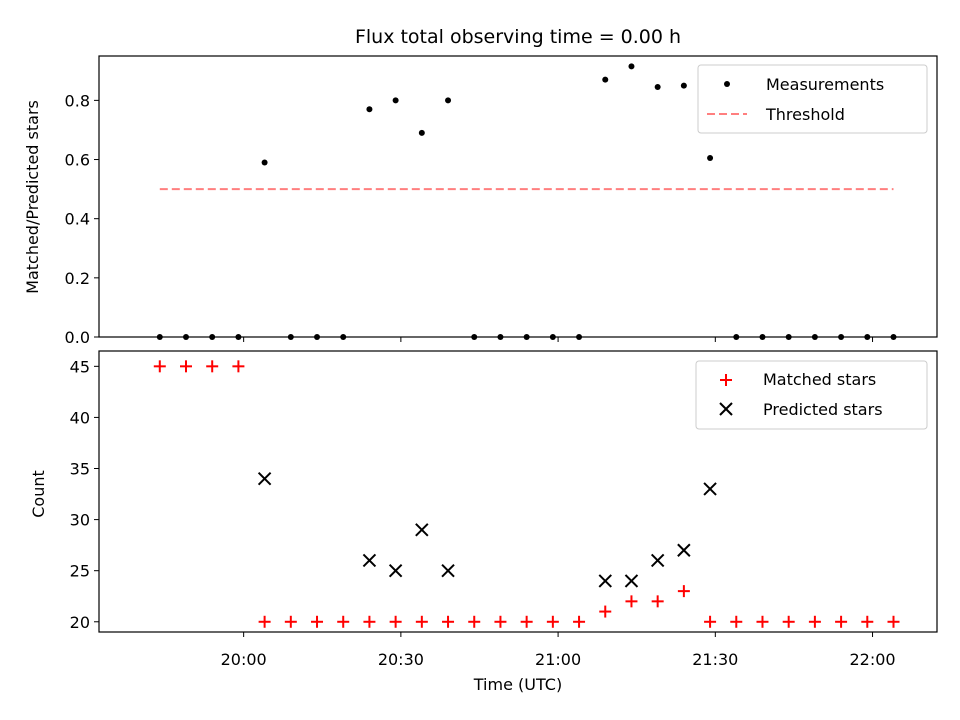 The height and width of the screenshot is (720, 960). Describe the element at coordinates (819, 379) in the screenshot. I see `legend-matched-label: Matched stars` at that location.